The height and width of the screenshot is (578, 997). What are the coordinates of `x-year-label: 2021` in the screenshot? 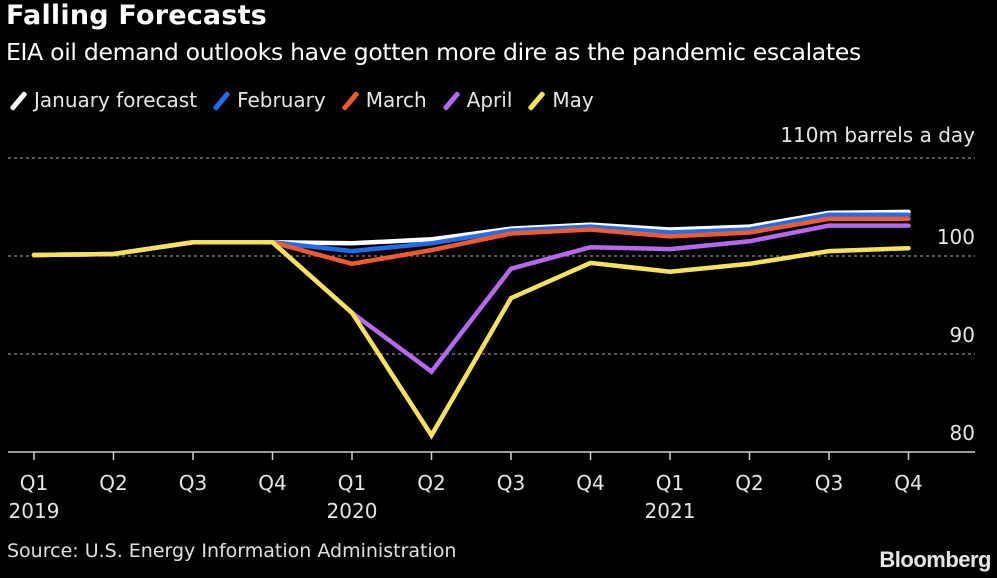 It's located at (670, 511).